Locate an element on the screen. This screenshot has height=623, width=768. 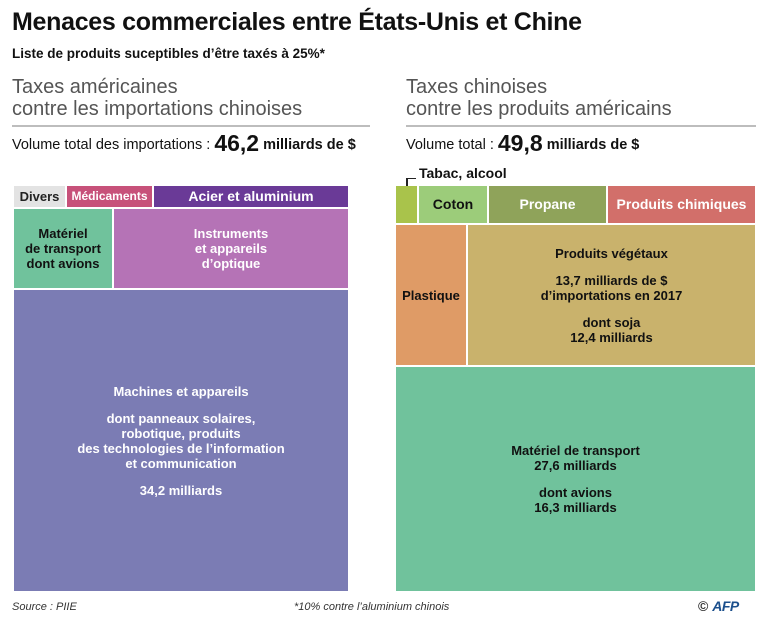
tile-materiel-transport-cn-label-2: dont avions 16,3 milliards is located at coordinates (575, 500).